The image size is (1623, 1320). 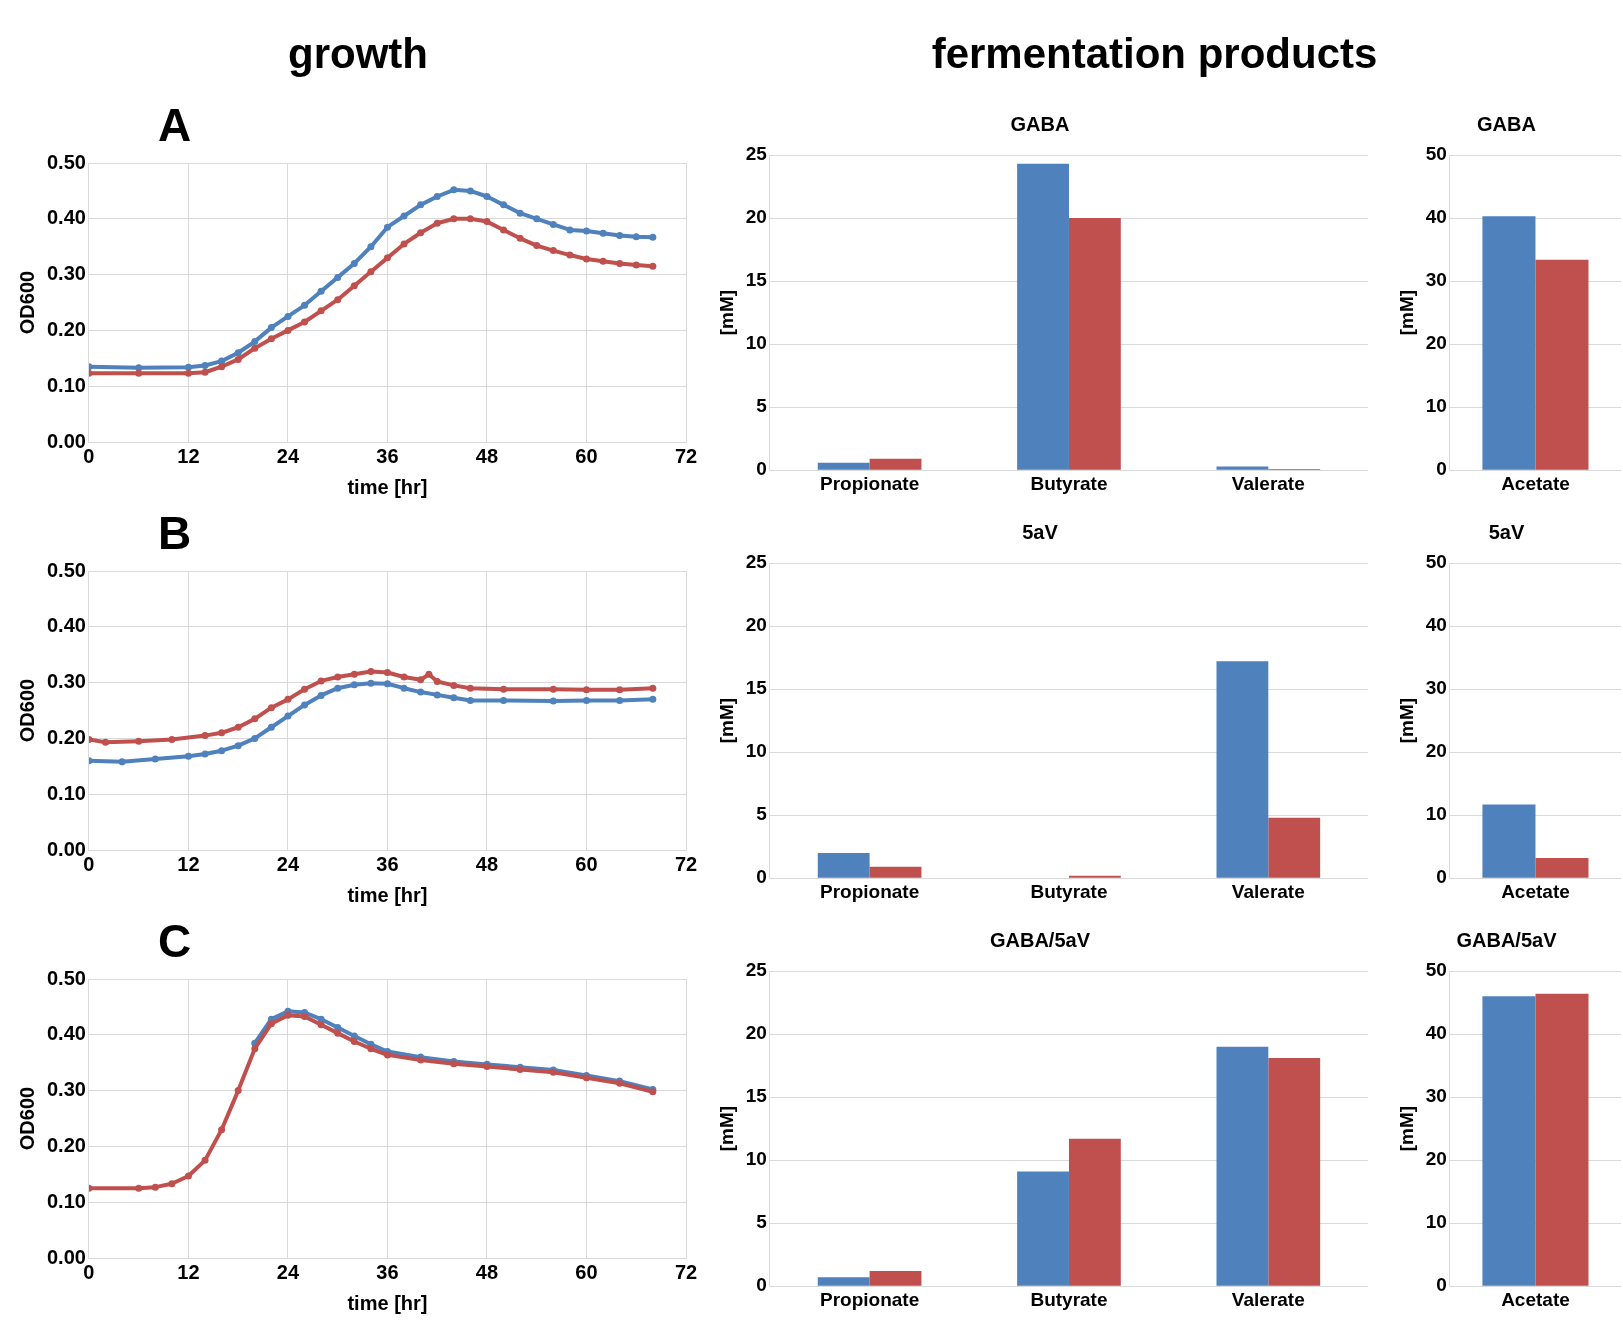 I want to click on y-tick-label: 0.40, so click(x=66, y=217).